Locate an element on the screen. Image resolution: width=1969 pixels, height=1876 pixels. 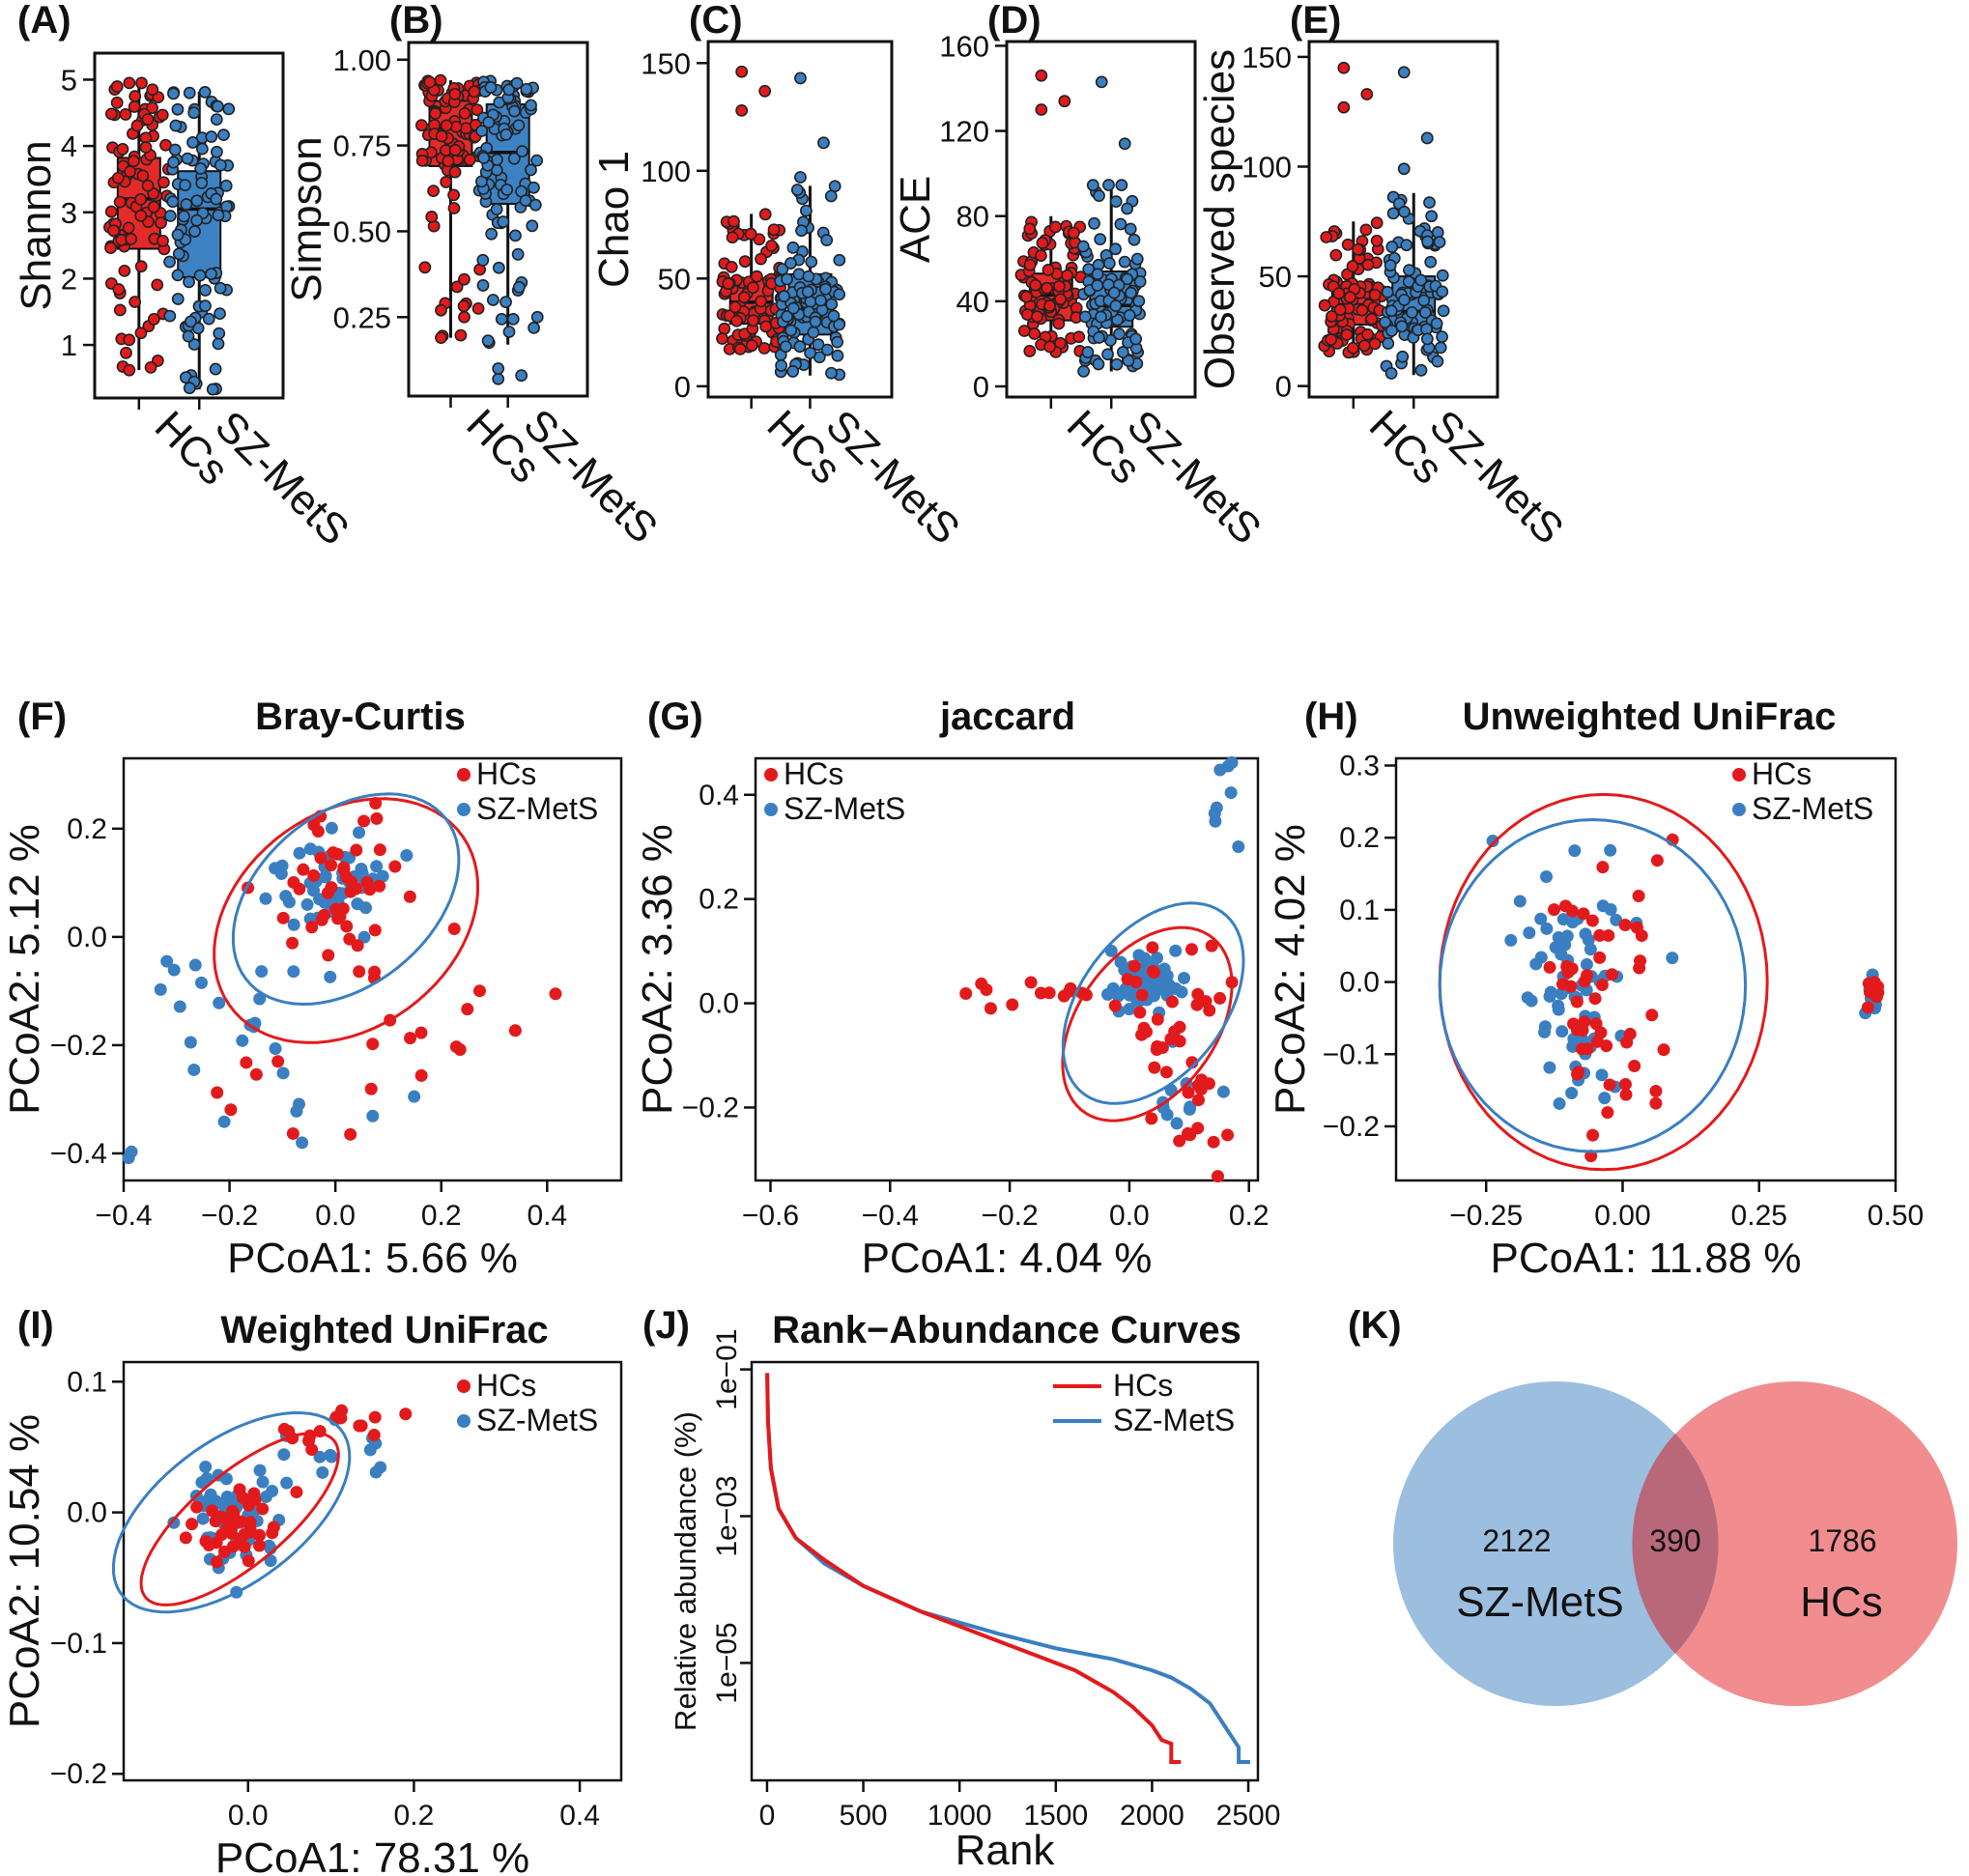
y-tick-label: 0 is located at coordinates (683, 387).